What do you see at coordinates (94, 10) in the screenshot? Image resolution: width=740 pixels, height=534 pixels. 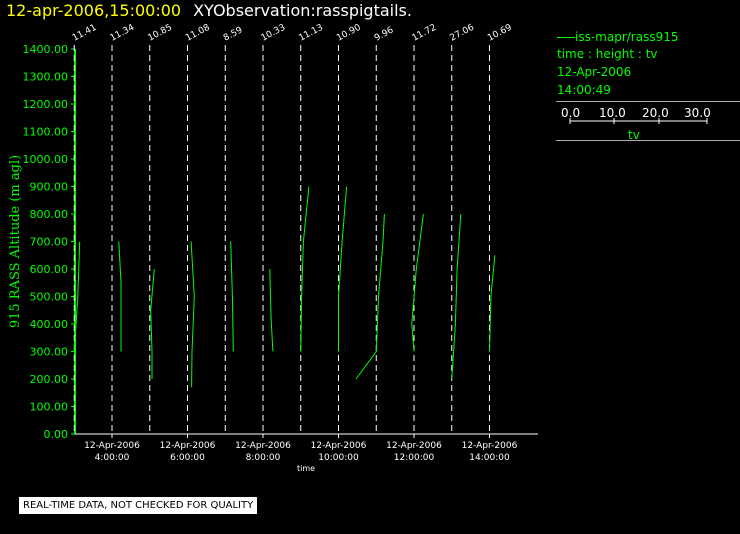 I see `header-timestamp: 12-apr-2006,15:00:00` at bounding box center [94, 10].